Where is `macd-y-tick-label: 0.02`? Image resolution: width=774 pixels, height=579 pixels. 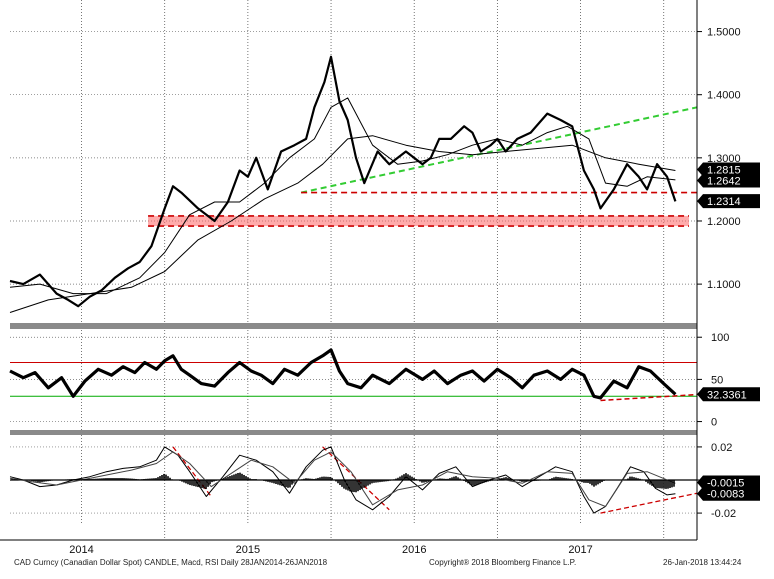
macd-y-tick-label: 0.02 is located at coordinates (721, 448).